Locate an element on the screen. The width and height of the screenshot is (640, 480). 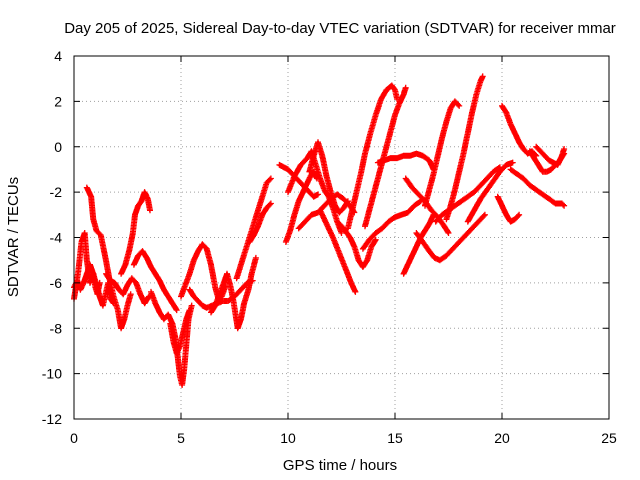
x-tick-label: 20 is located at coordinates (502, 438).